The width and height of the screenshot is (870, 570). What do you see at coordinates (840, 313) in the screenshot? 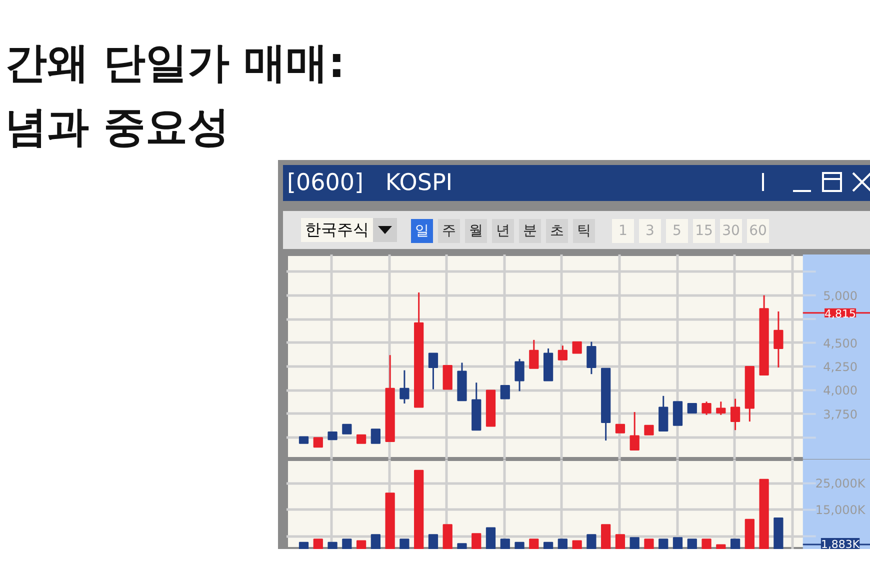
I see `ref-line-label: 4,815` at bounding box center [840, 313].